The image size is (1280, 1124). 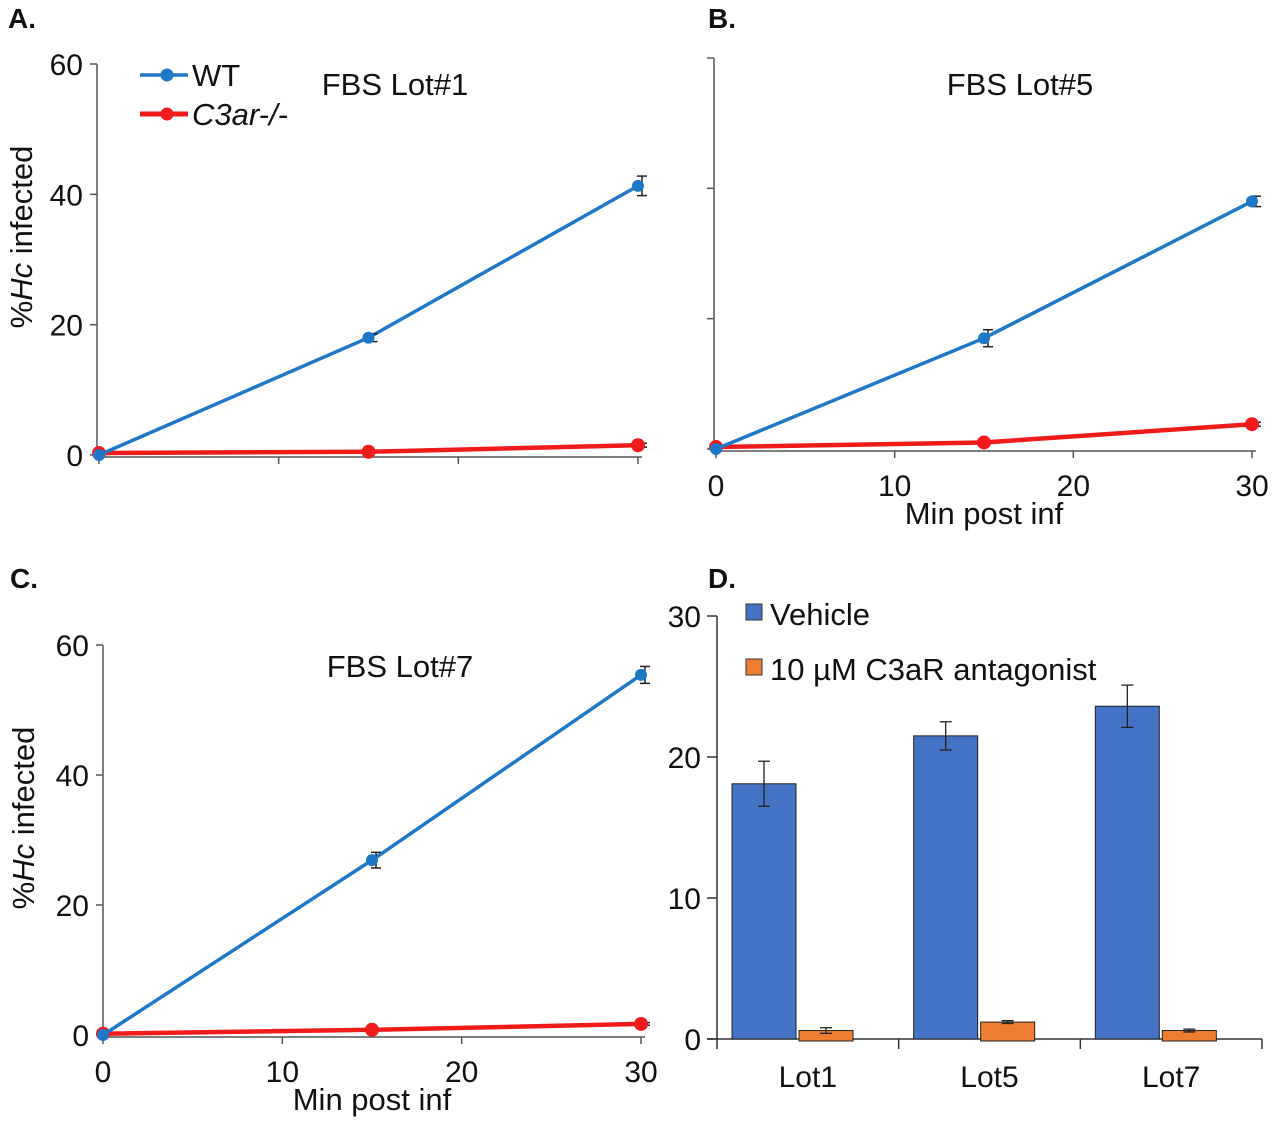 What do you see at coordinates (820, 614) in the screenshot?
I see `legend-label: Vehicle` at bounding box center [820, 614].